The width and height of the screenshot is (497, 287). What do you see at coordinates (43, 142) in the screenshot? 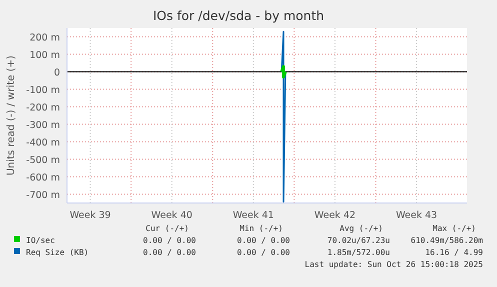
I see `y-tick-label: -400 m` at bounding box center [43, 142].